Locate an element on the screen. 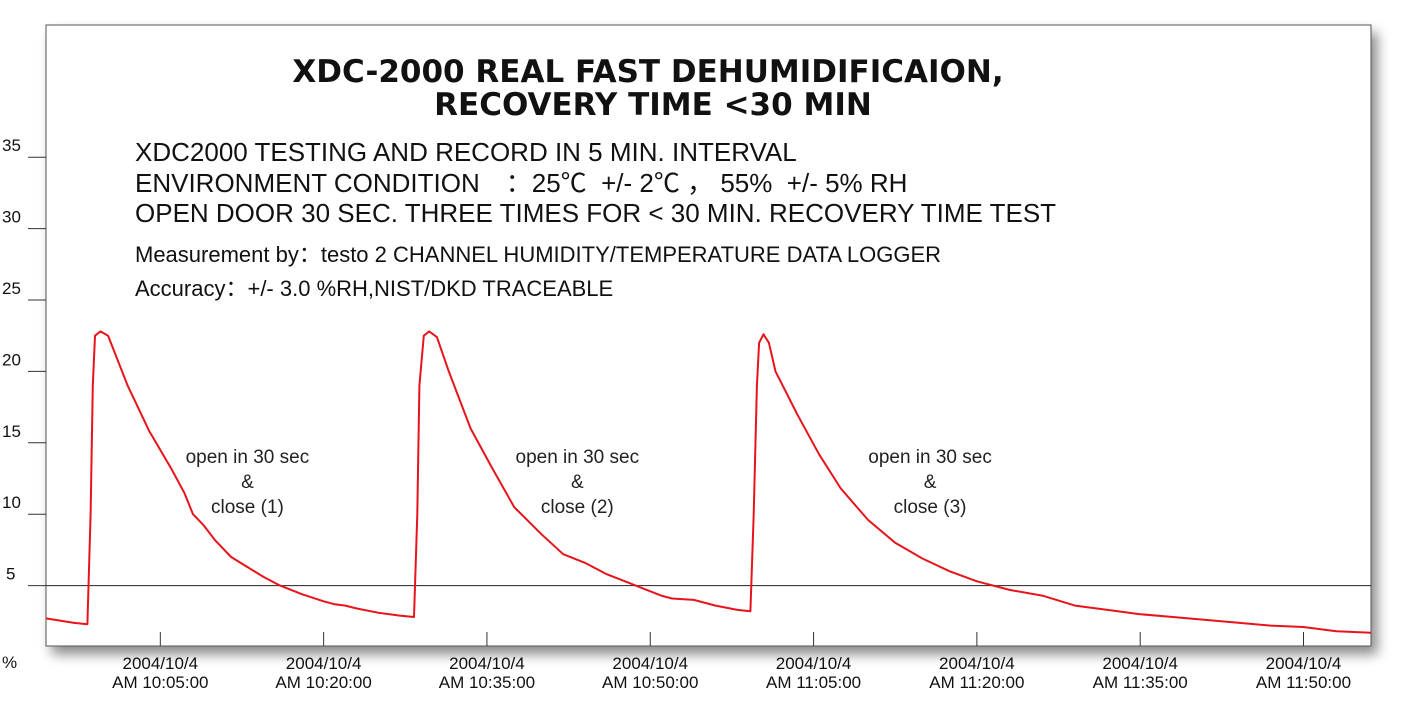 This screenshot has height=709, width=1424. info-line-accuracy: Accuracy：+/- 3.0 %RH,NIST/DKD TRACEABLE is located at coordinates (374, 288).